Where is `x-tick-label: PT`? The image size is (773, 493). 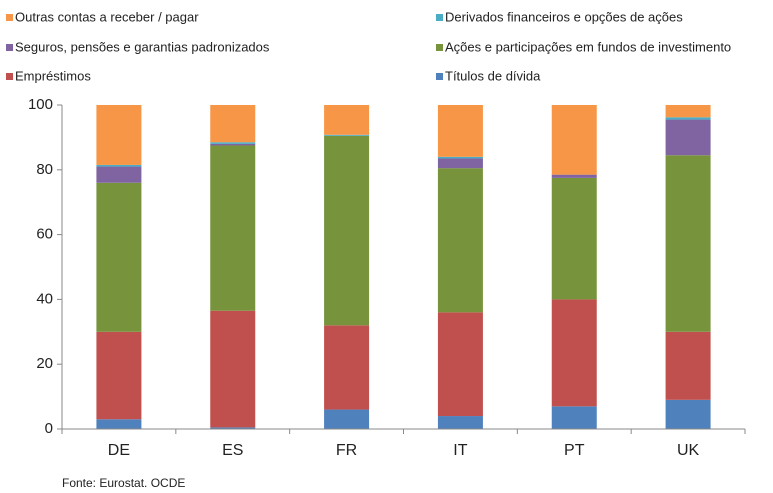
x-tick-label: PT is located at coordinates (574, 450).